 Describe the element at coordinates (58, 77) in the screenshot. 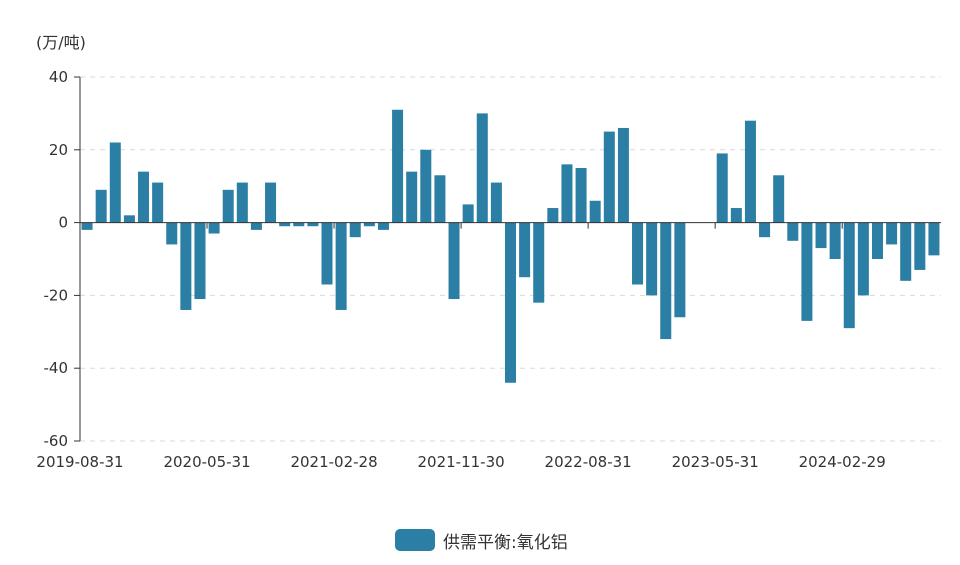

I see `y-tick-label: 40` at that location.